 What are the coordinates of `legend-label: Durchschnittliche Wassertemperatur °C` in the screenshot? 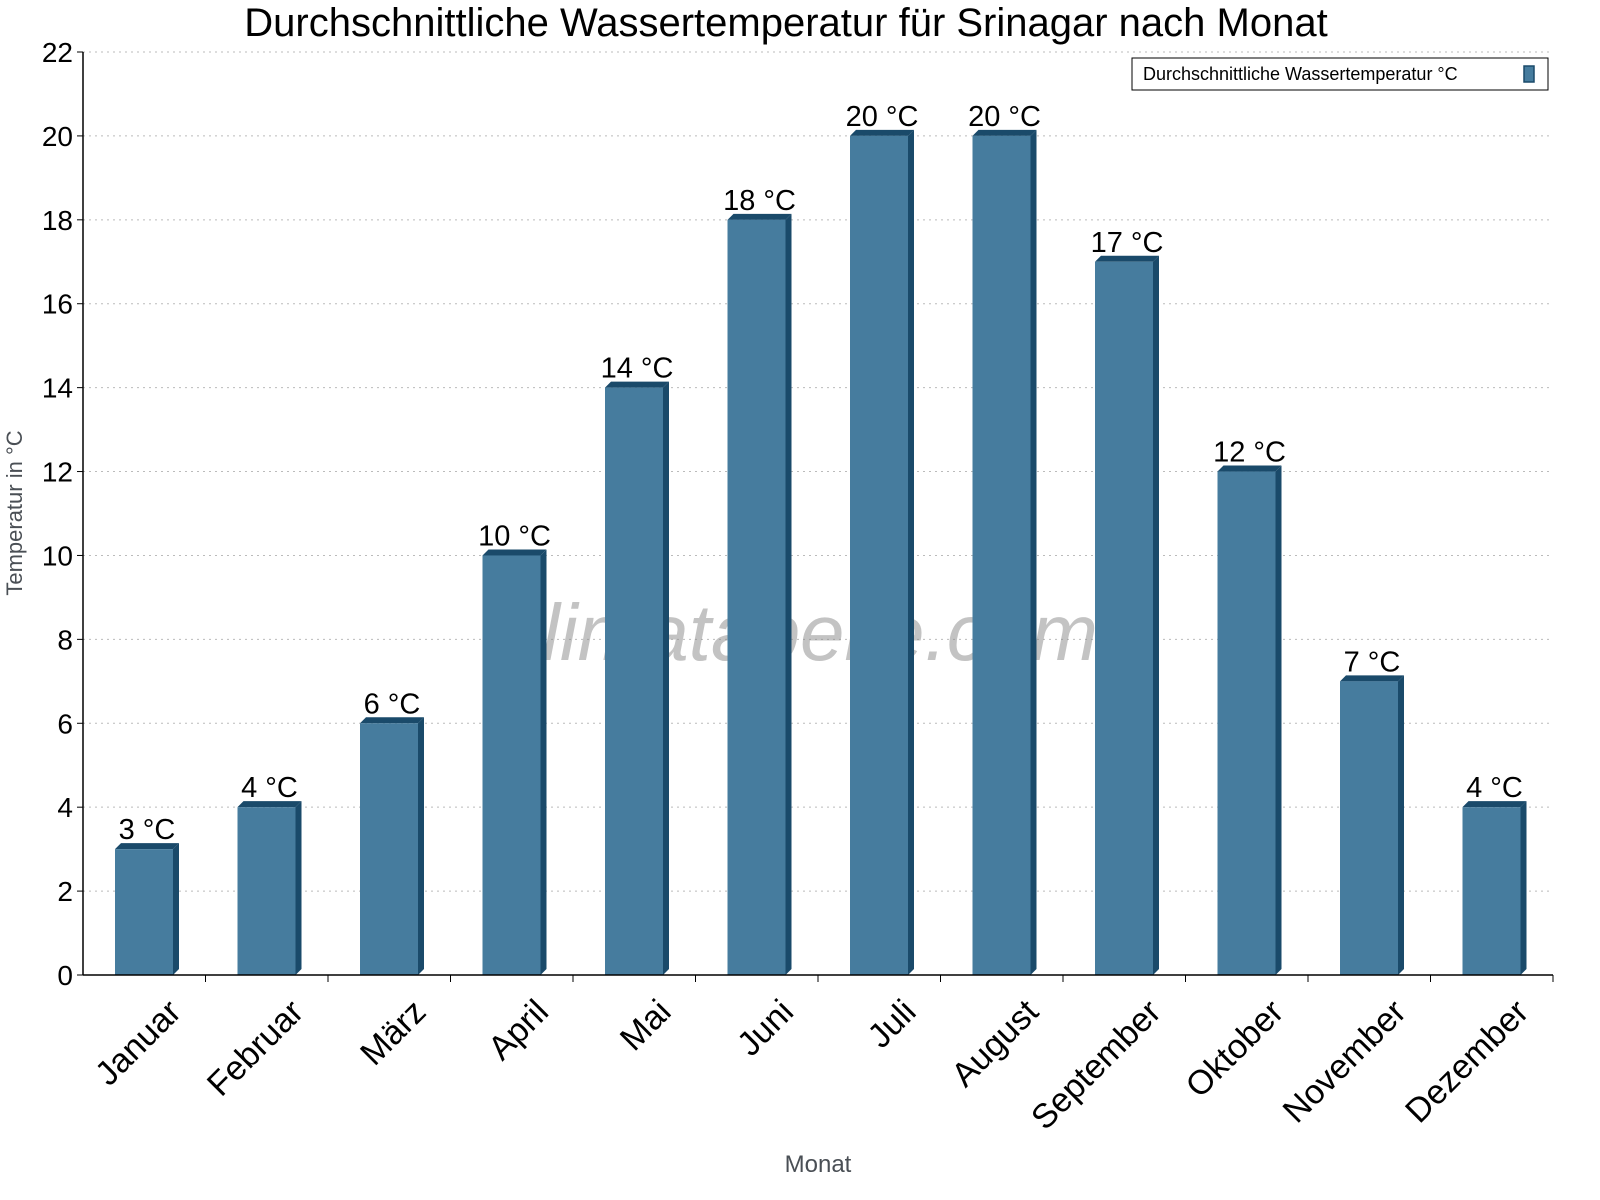 It's located at (1300, 74).